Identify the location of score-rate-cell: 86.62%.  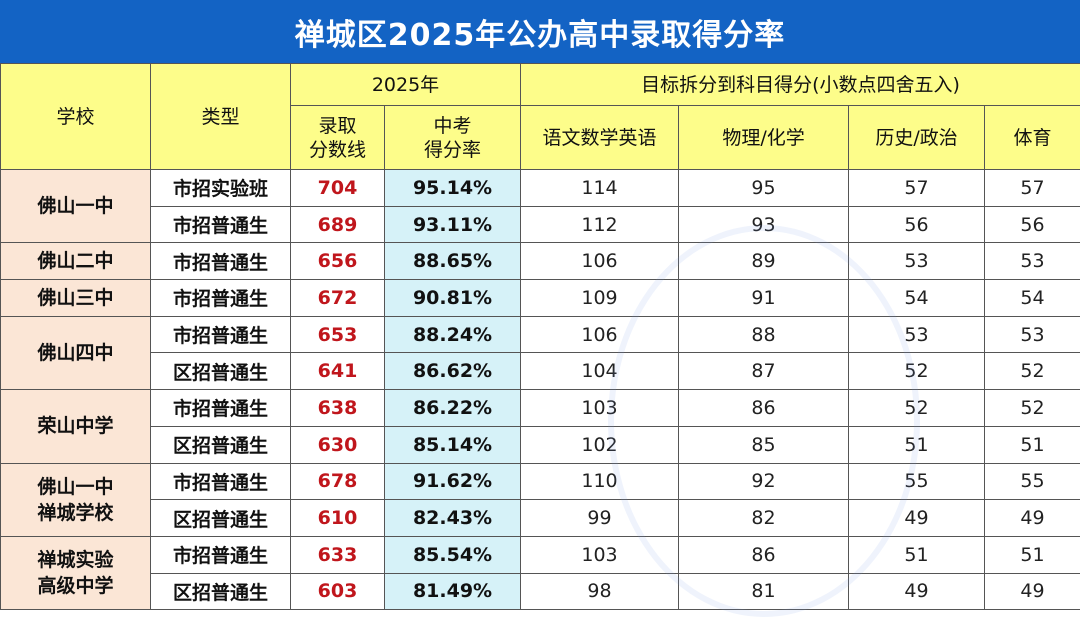
(453, 371).